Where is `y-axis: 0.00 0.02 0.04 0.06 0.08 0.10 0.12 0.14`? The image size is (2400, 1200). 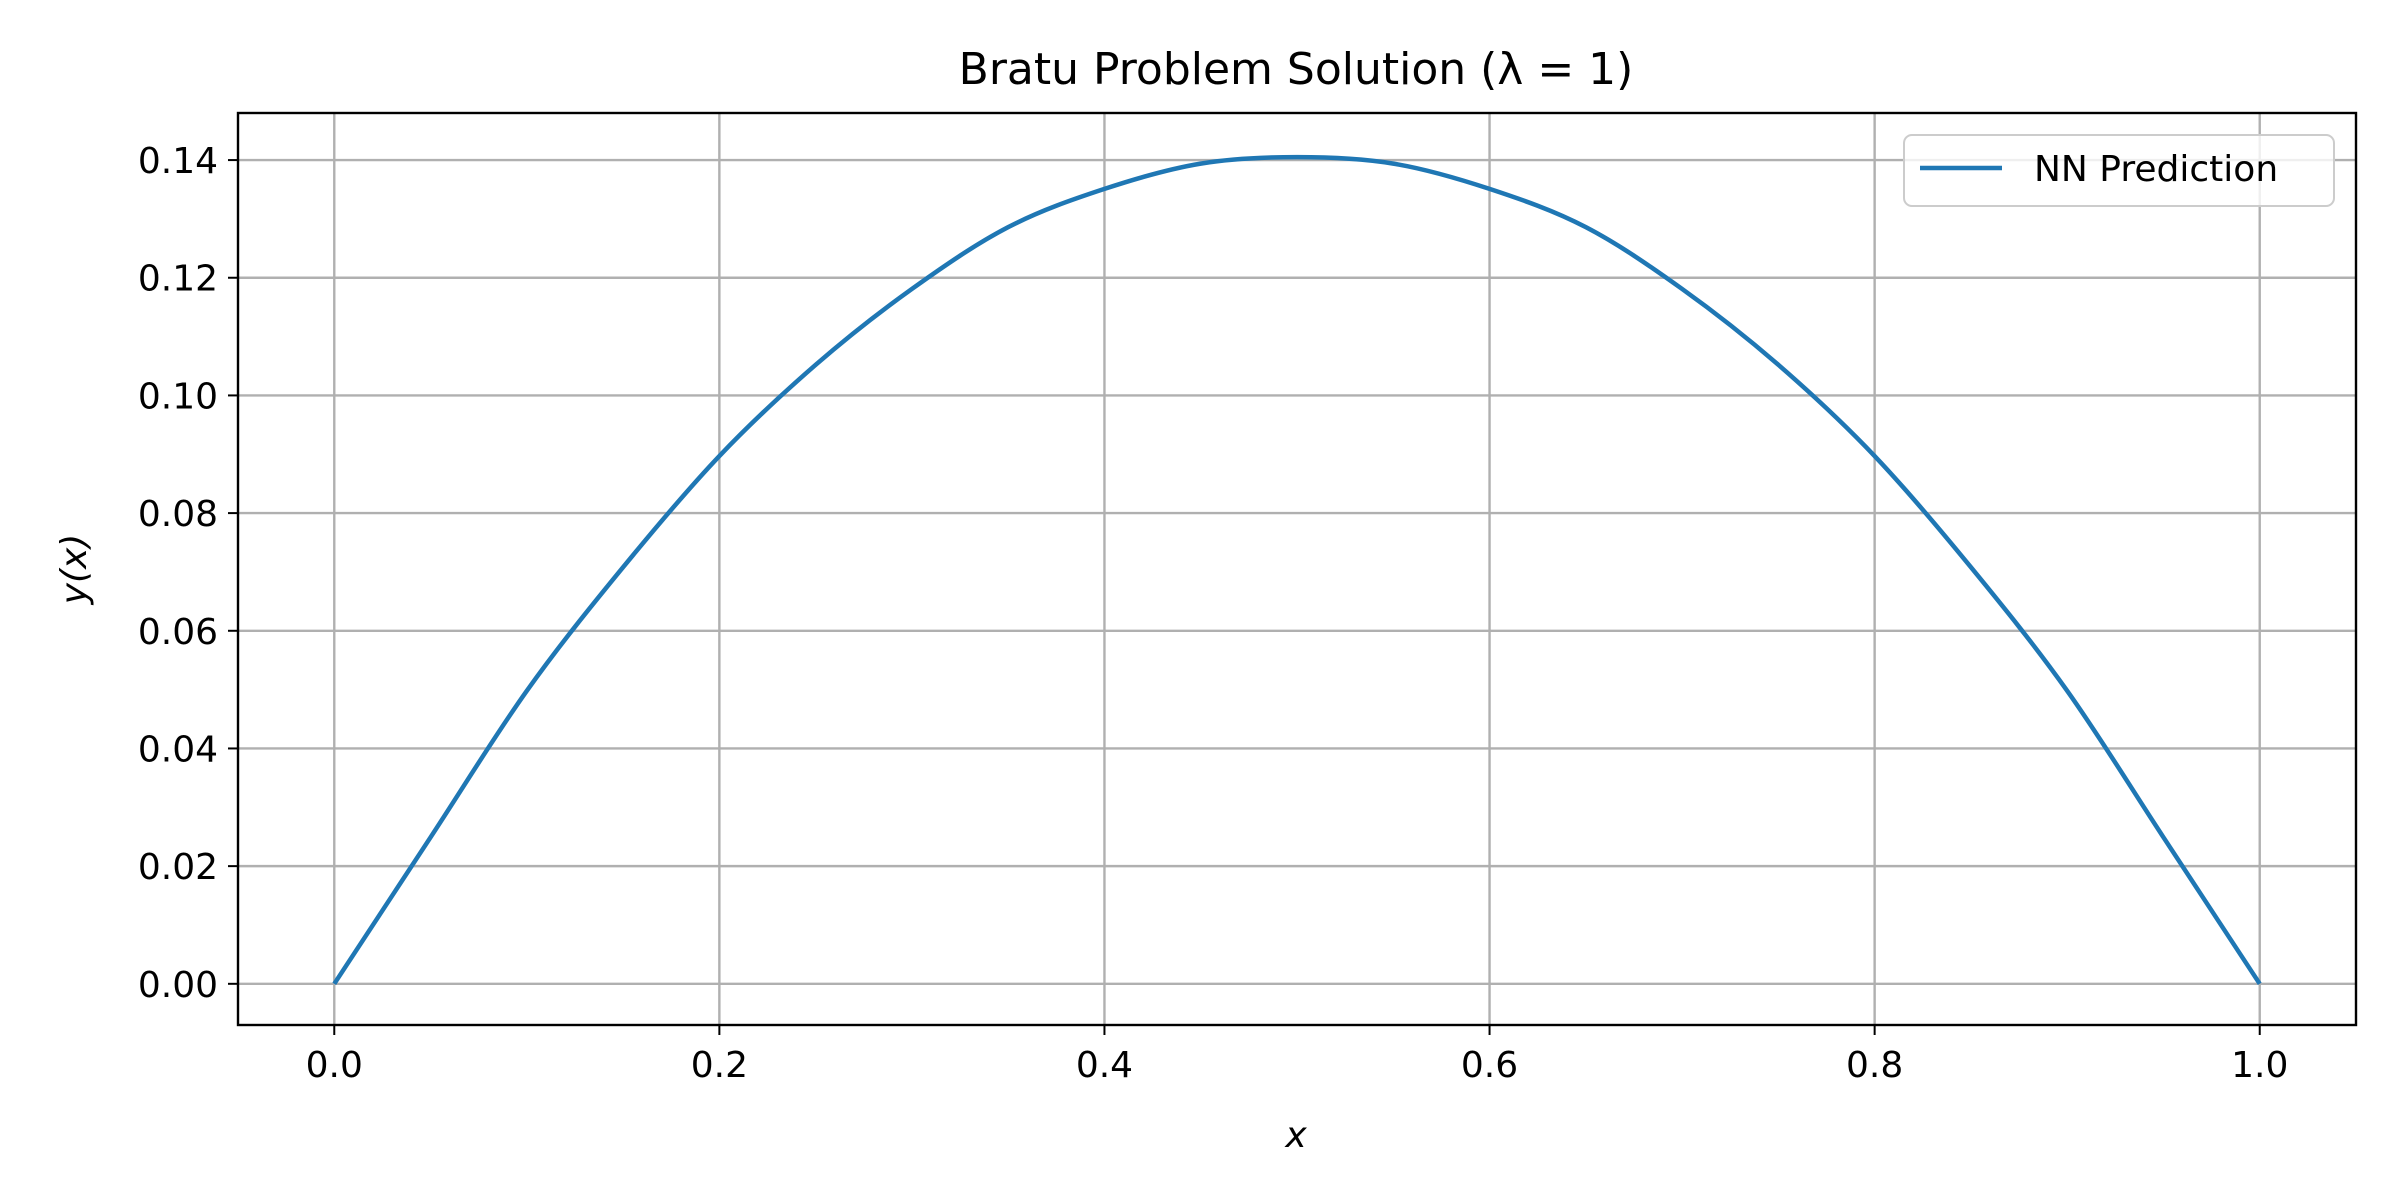
y-axis: 0.00 0.02 0.04 0.06 0.08 0.10 0.12 0.14 is located at coordinates (188, 573).